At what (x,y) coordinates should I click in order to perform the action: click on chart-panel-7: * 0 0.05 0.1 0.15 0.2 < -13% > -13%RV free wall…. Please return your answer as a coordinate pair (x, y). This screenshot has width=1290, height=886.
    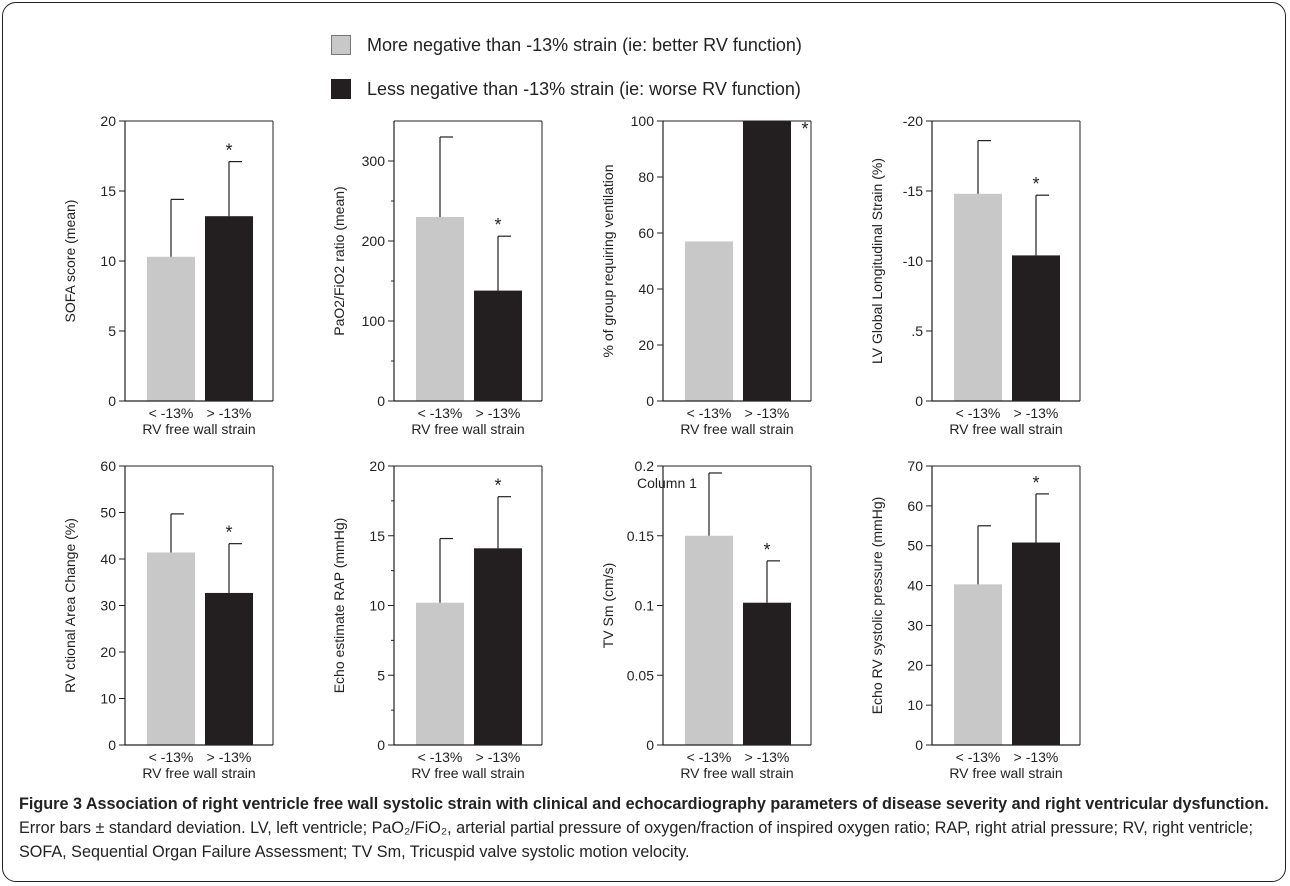
    Looking at the image, I should click on (706, 619).